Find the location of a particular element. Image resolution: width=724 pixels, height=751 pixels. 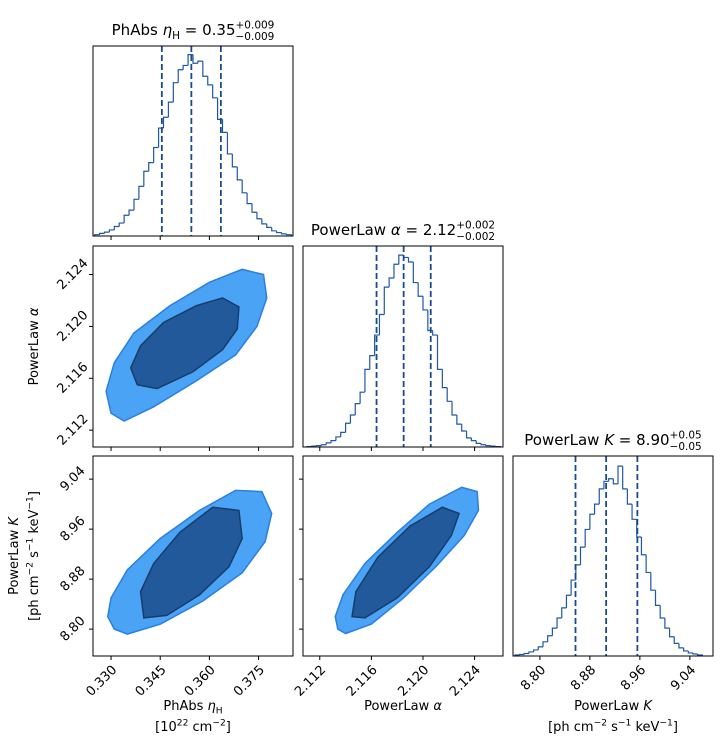

x-axis-label: [ph cm−2 s−1 keV−1] is located at coordinates (613, 727).